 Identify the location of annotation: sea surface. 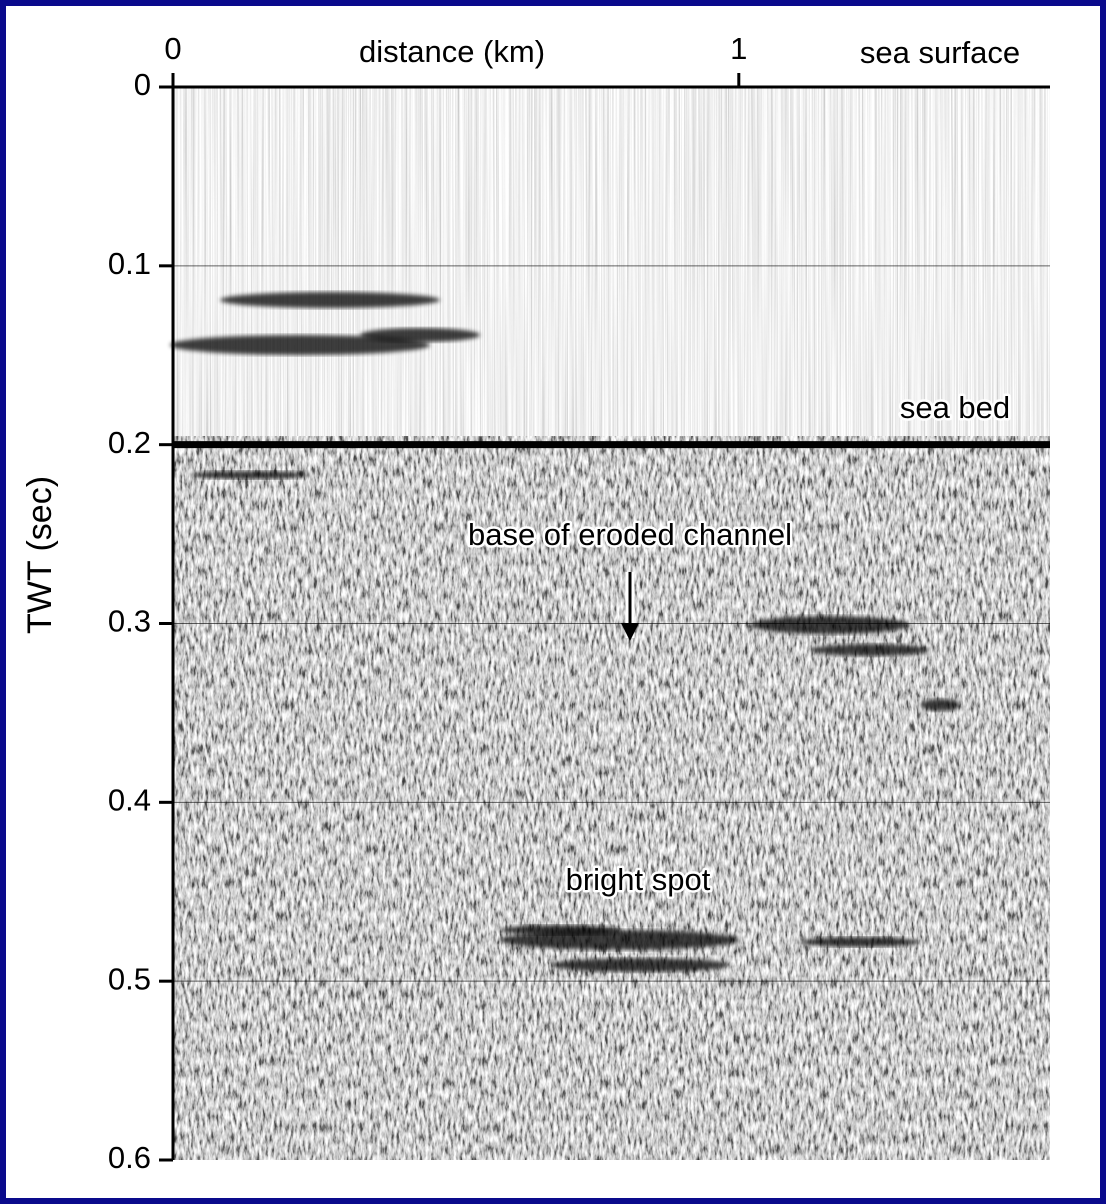
(940, 52).